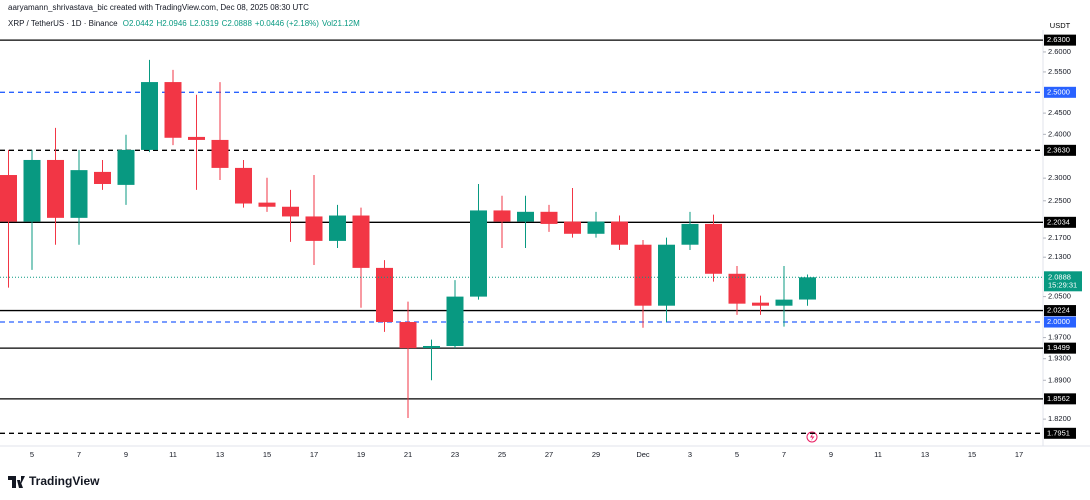 This screenshot has height=500, width=1090. Describe the element at coordinates (171, 23) in the screenshot. I see `ohlc-value: H2.0946` at that location.